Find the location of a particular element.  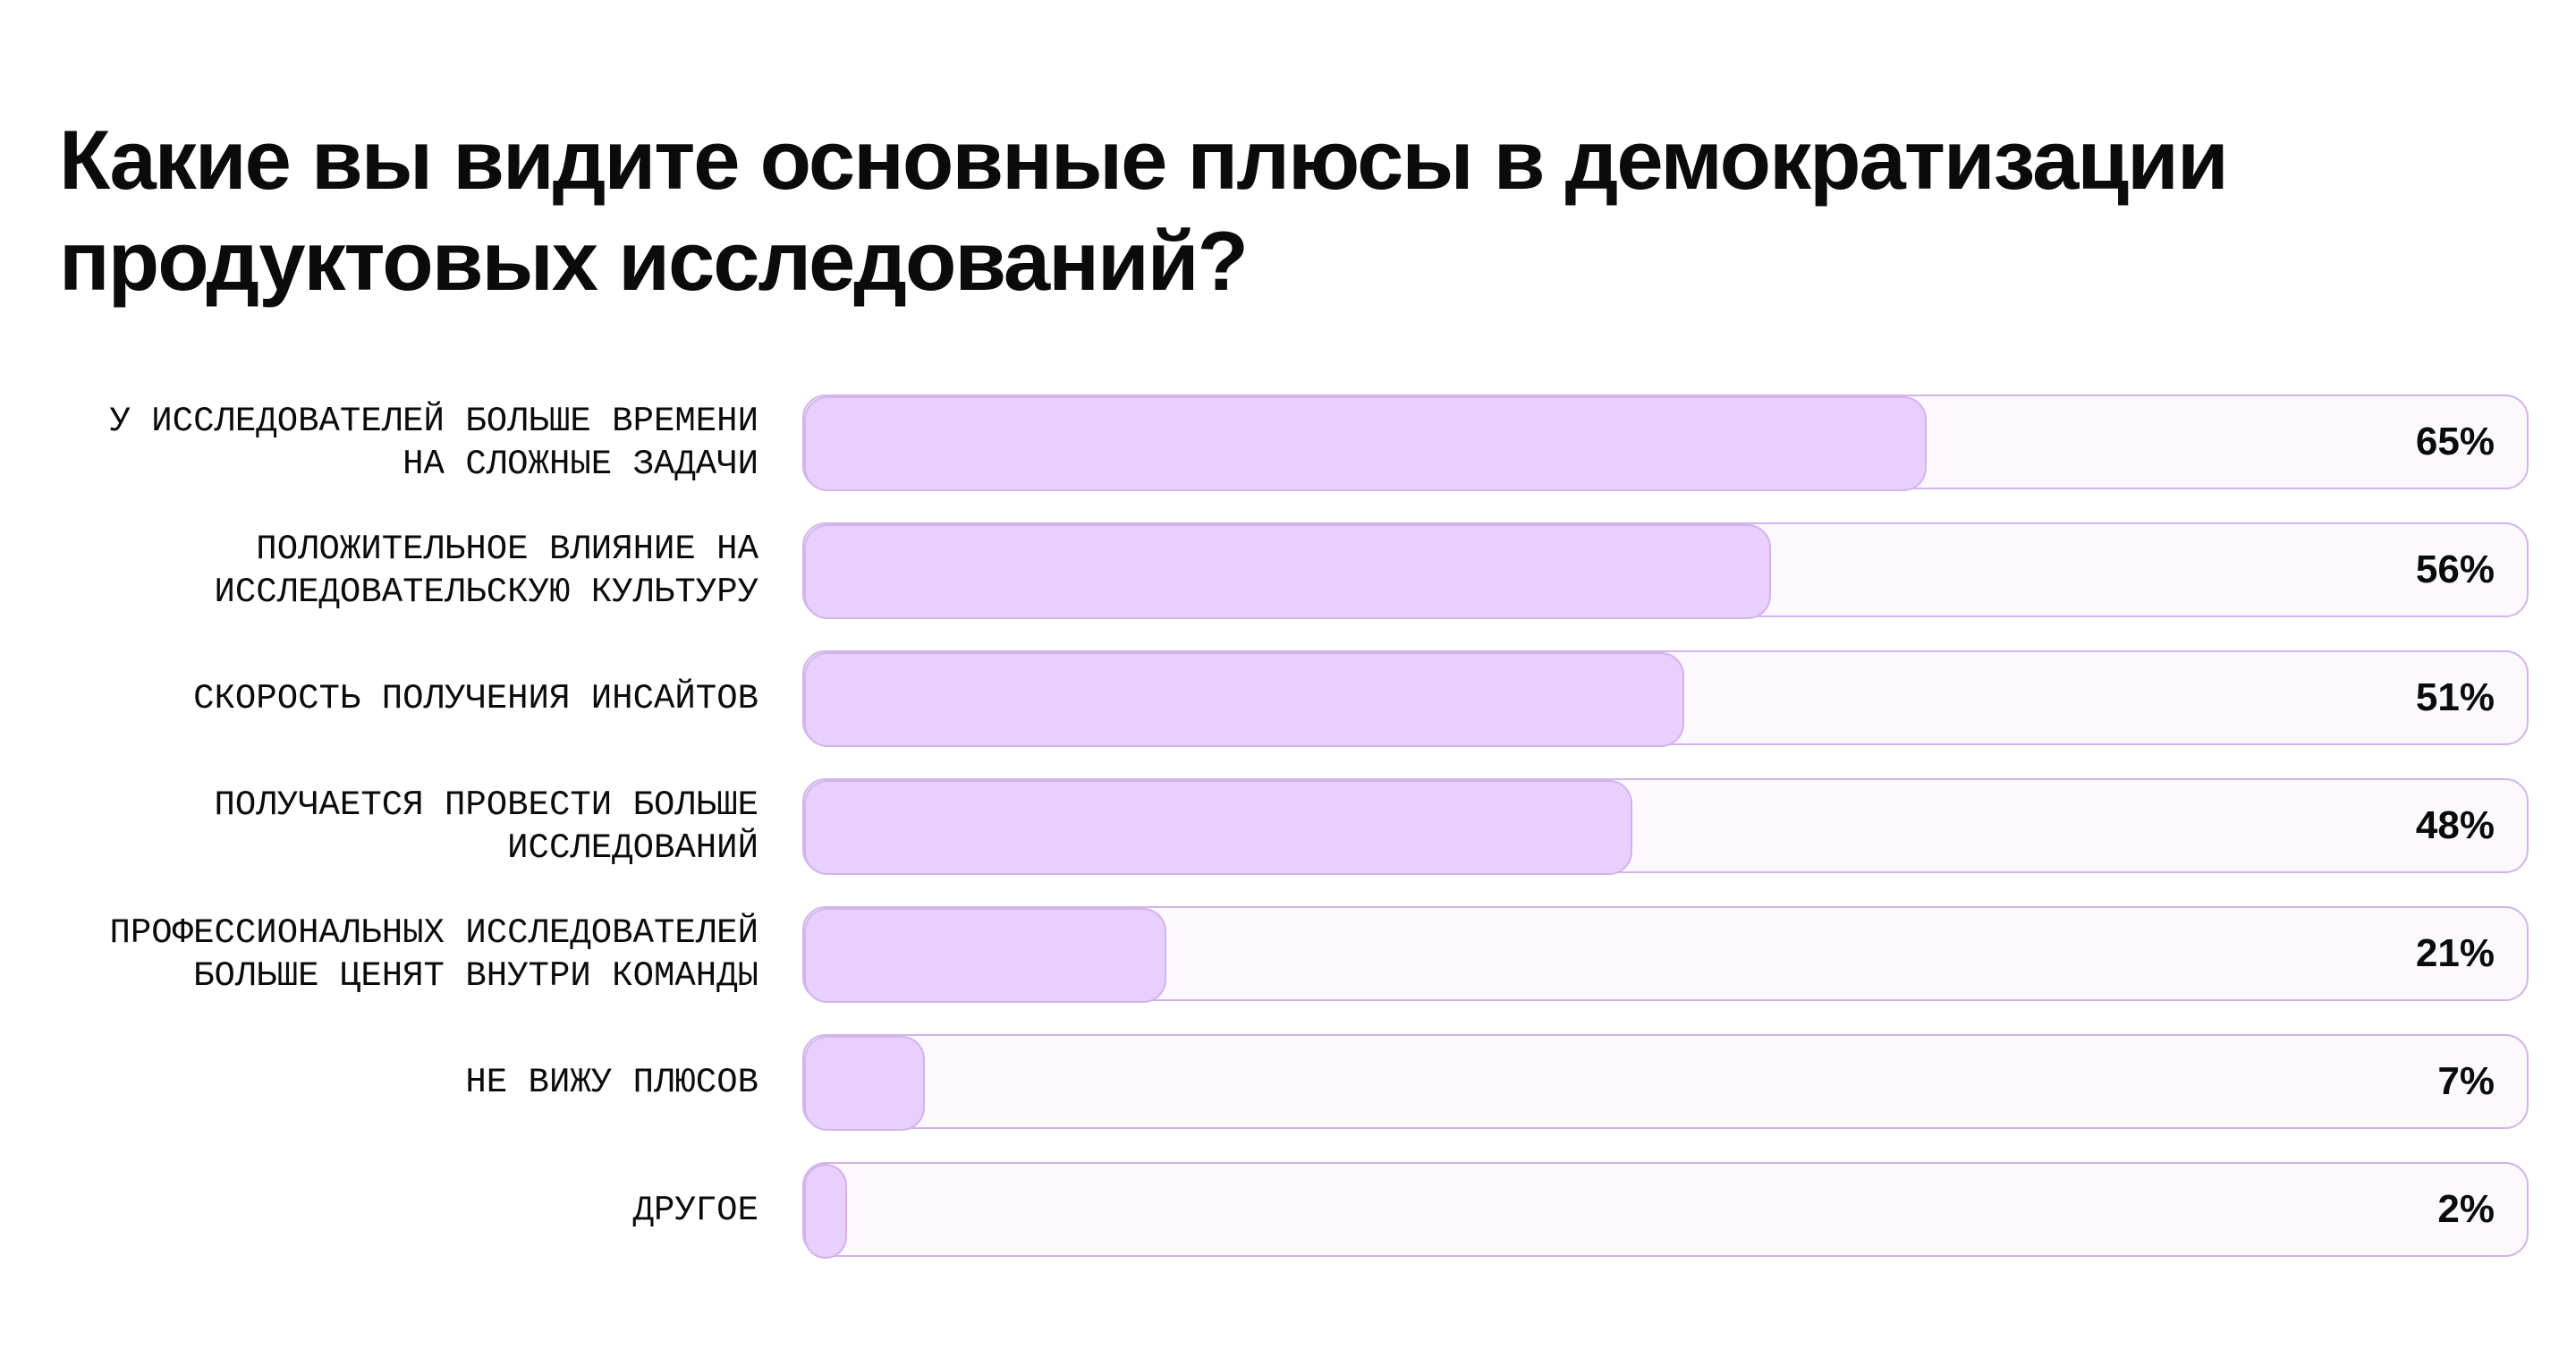

category-label: ДРУГОЕ is located at coordinates (391, 1210).